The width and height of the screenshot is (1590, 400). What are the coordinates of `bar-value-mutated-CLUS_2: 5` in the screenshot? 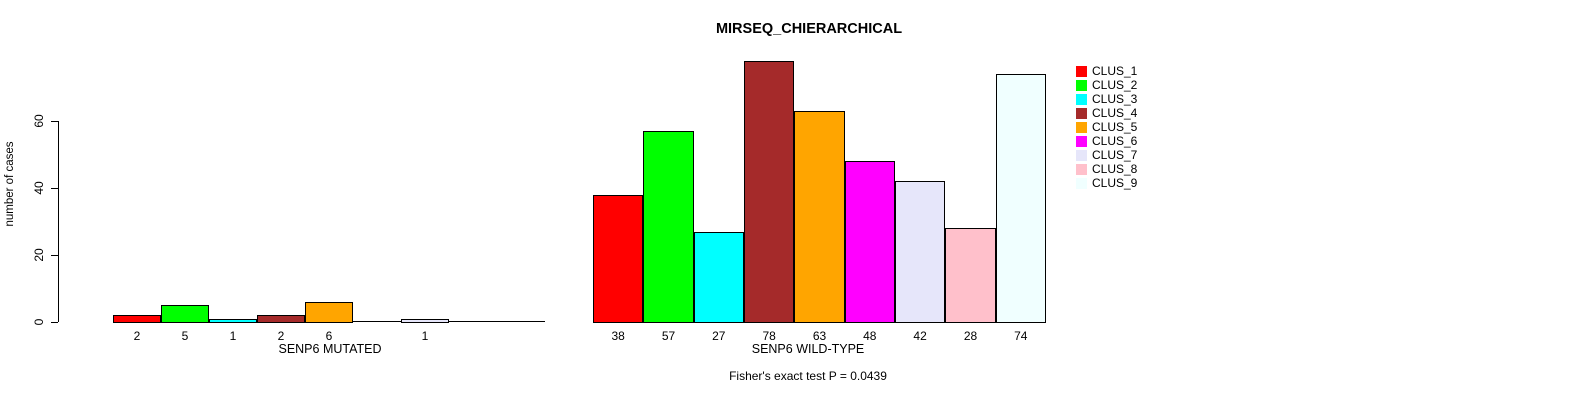 It's located at (185, 336).